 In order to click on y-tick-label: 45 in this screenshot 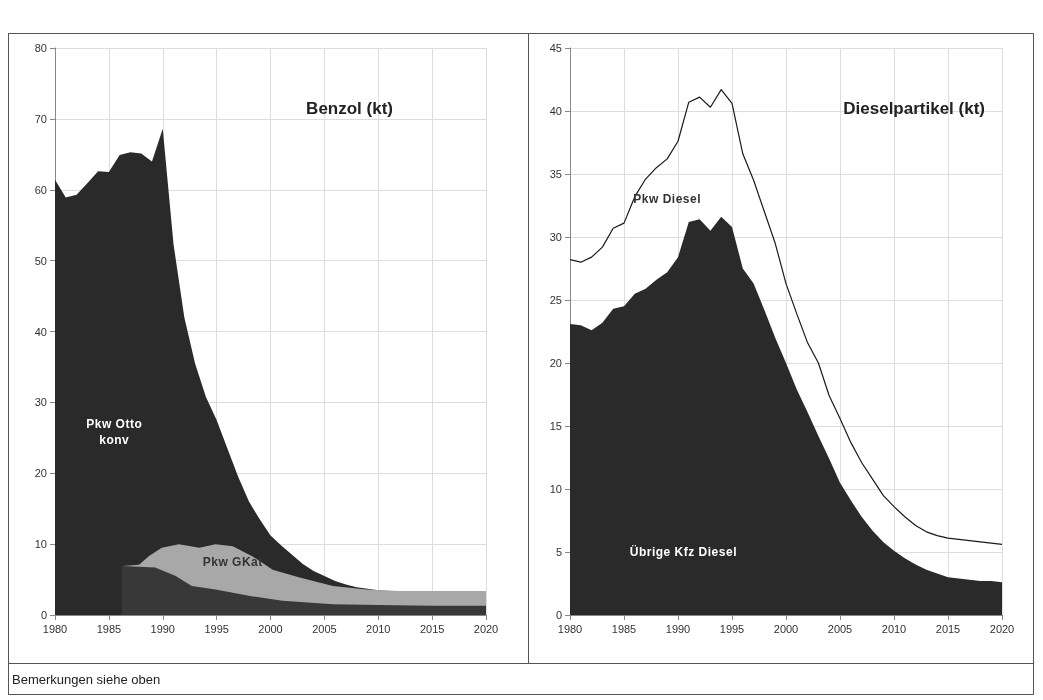, I will do `click(555, 48)`.